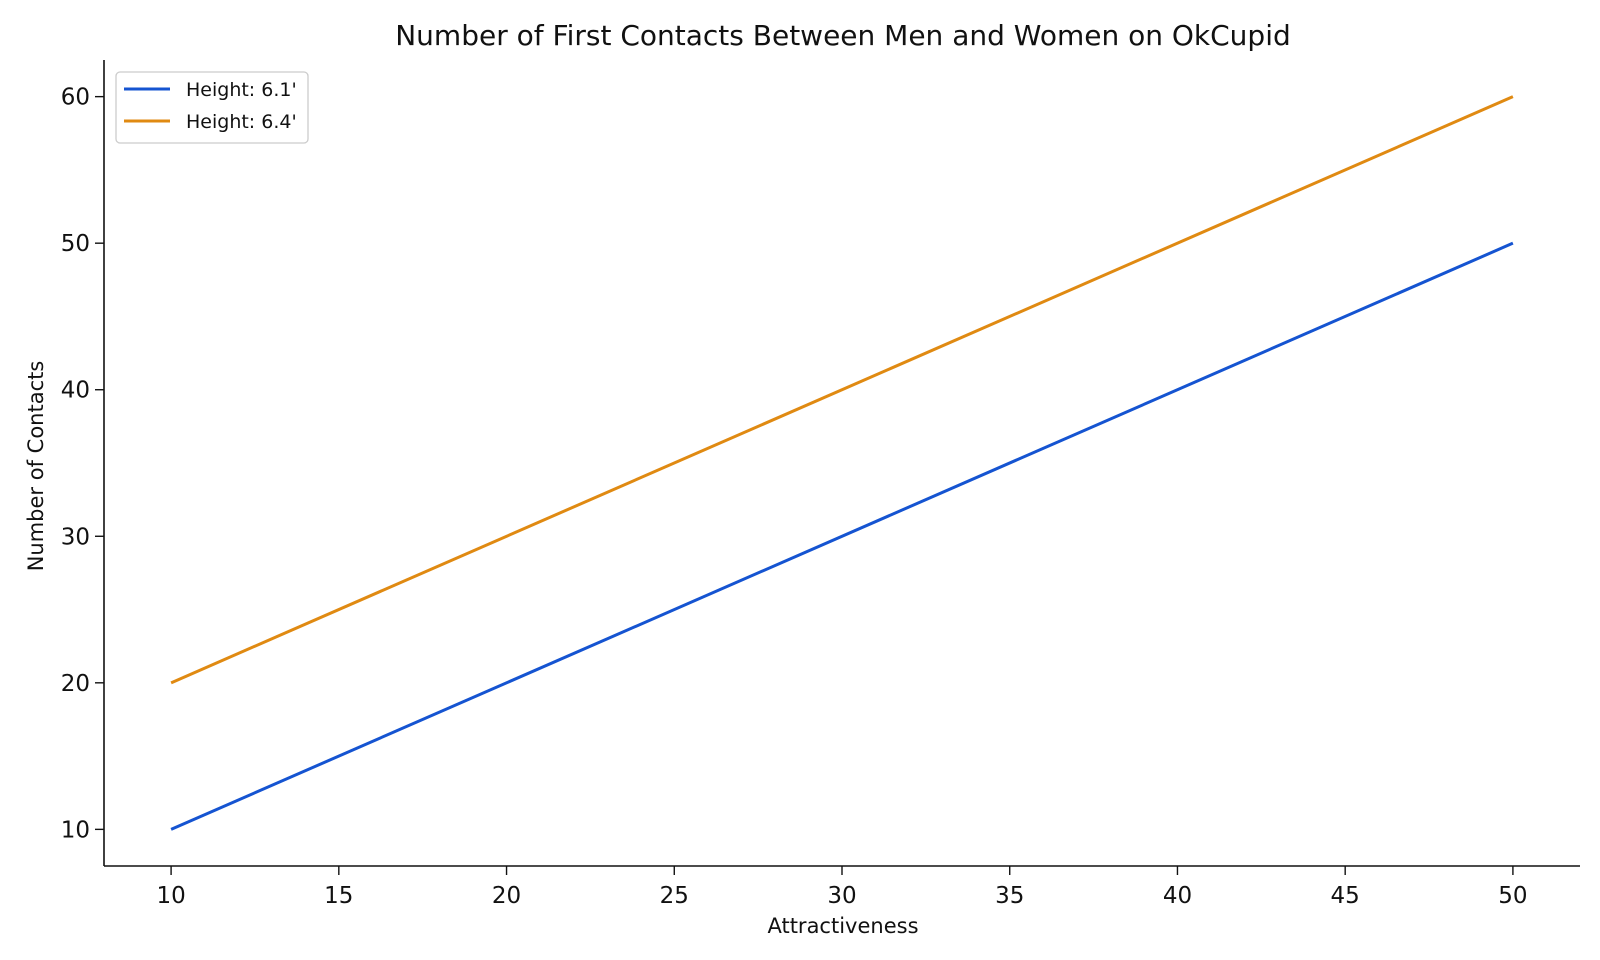 This screenshot has height=960, width=1600. Describe the element at coordinates (82, 464) in the screenshot. I see `y-ticks: 10 20 30 40 50 60` at that location.